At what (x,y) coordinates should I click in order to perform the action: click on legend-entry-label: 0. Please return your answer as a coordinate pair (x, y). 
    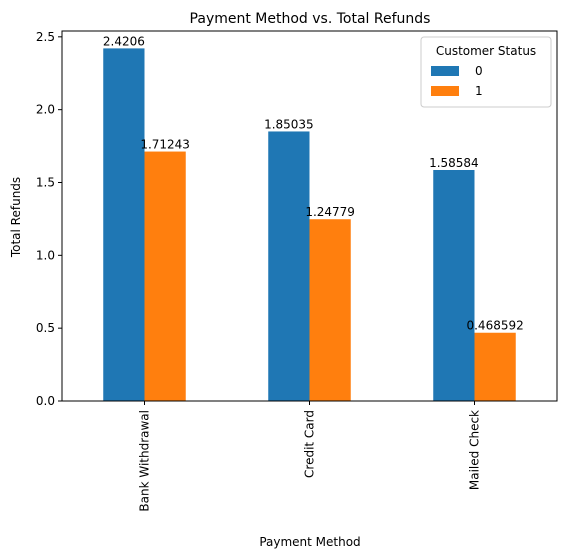
    Looking at the image, I should click on (479, 71).